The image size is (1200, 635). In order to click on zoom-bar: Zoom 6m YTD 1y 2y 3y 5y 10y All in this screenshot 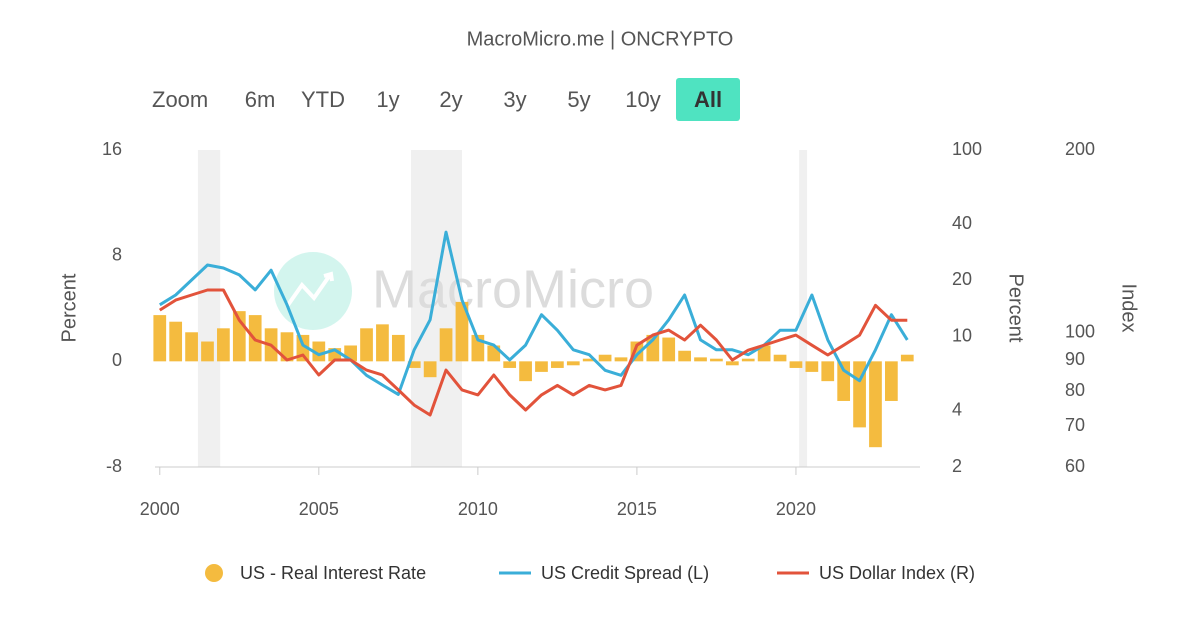, I will do `click(446, 99)`.